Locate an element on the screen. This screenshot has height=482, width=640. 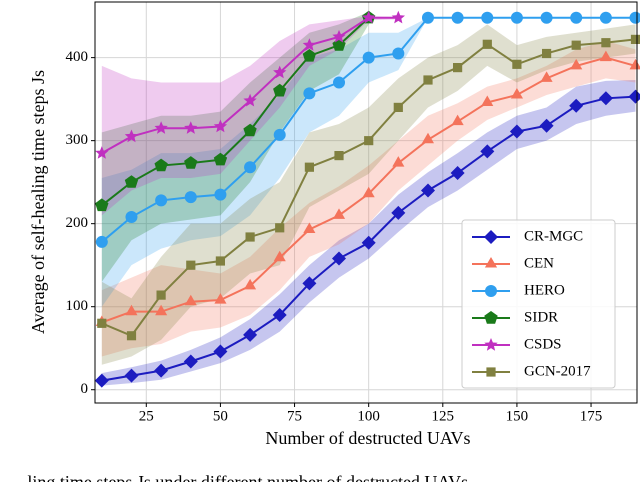
x-tick-label: 125 is located at coordinates (443, 416).